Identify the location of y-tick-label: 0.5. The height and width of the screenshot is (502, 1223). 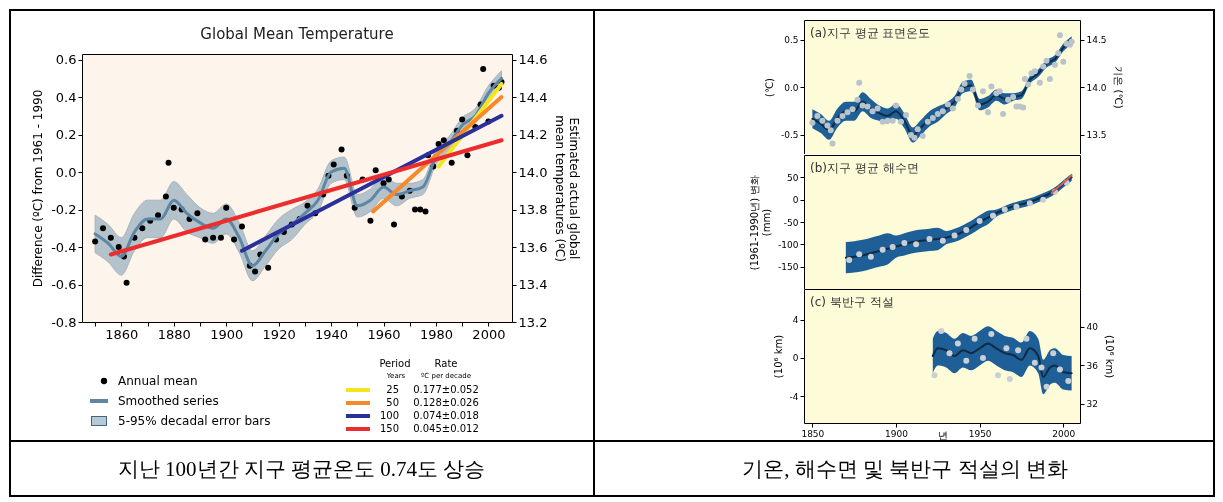
(791, 40).